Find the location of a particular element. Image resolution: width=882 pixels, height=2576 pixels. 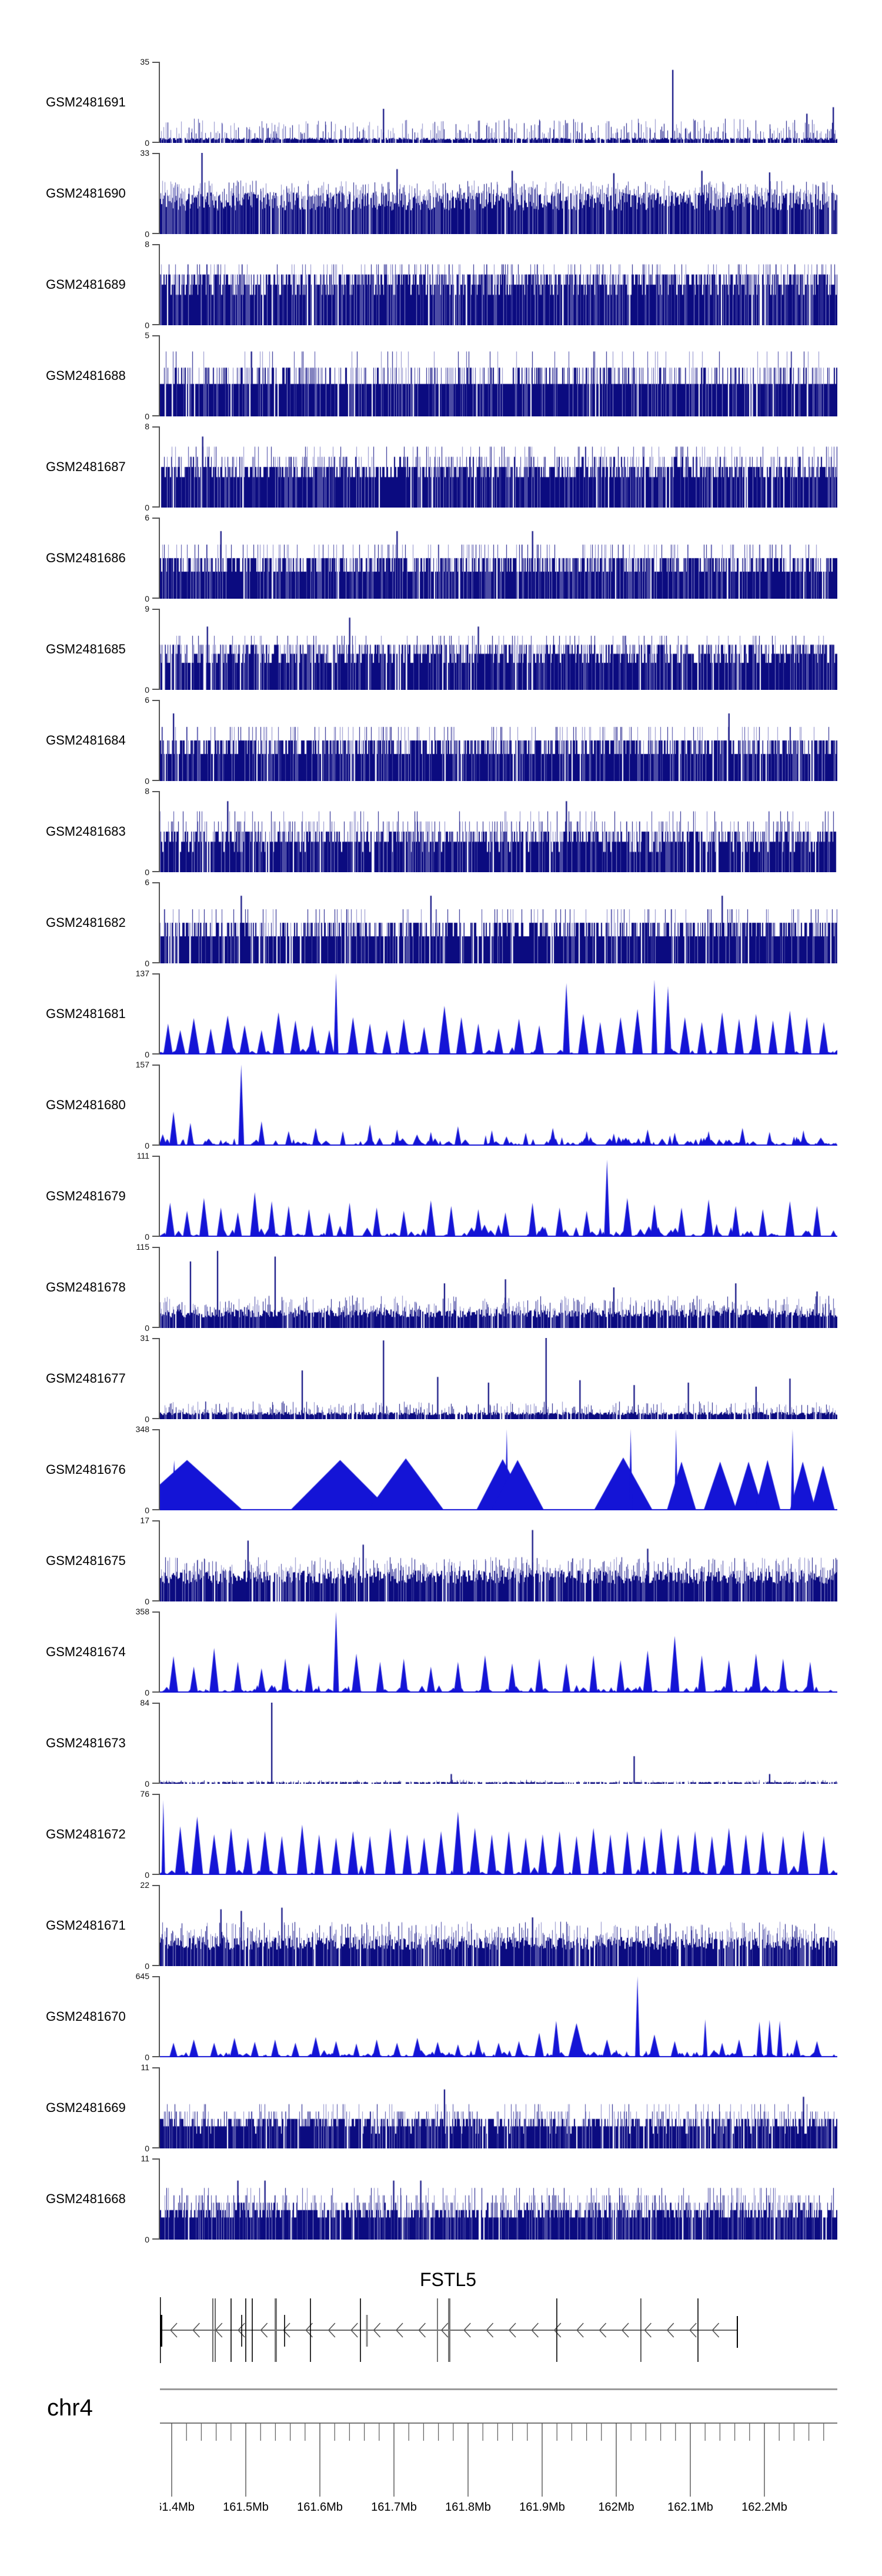

signal-track: GSM2481674 358 0 is located at coordinates (441, 1652).